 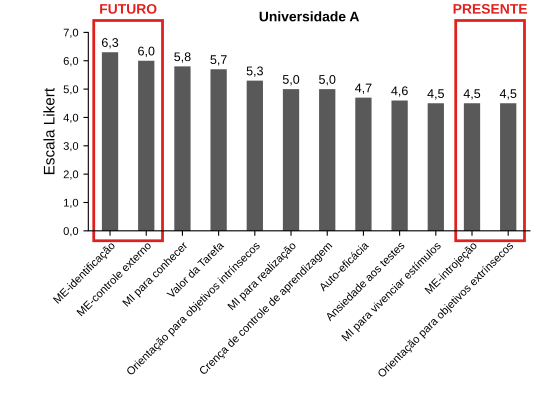 I want to click on text: PRESENTE, so click(x=490, y=9).